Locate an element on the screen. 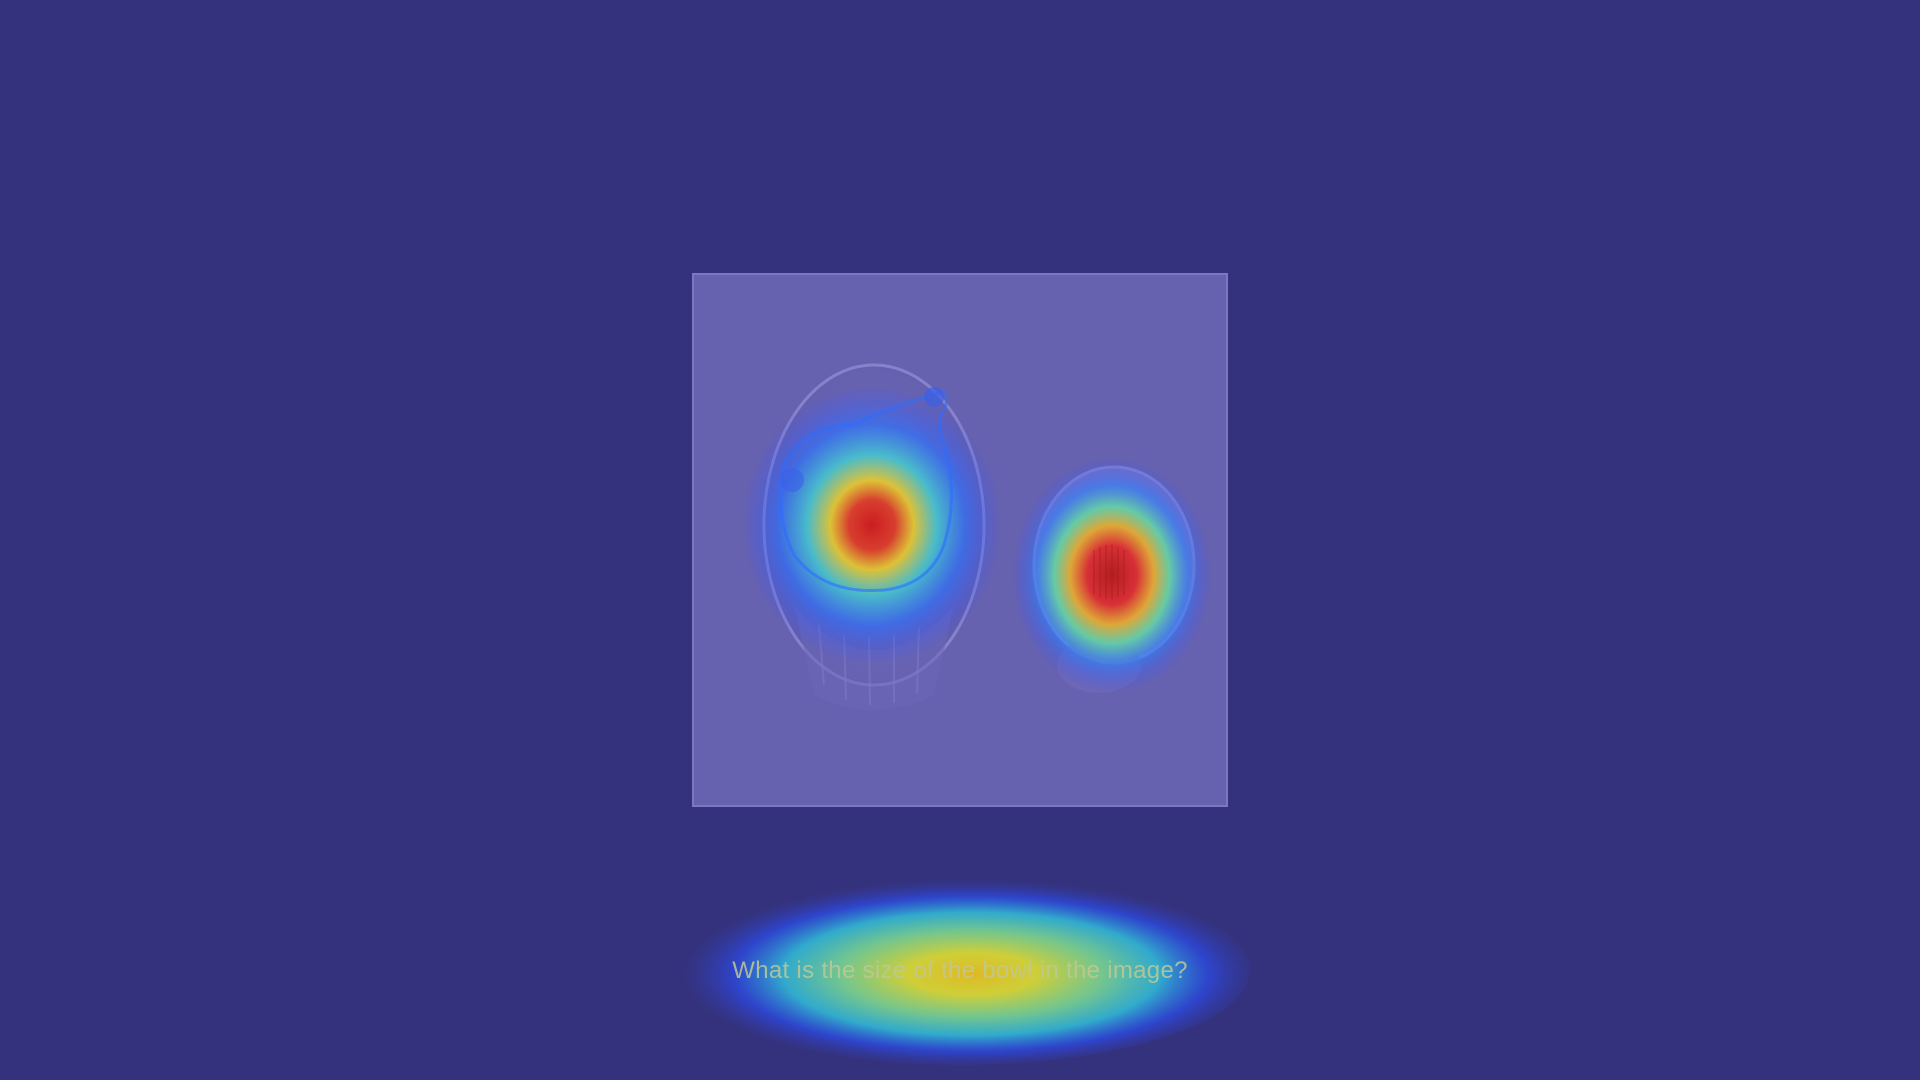 The width and height of the screenshot is (1920, 1080). photo-heatmap-svg is located at coordinates (977, 536).